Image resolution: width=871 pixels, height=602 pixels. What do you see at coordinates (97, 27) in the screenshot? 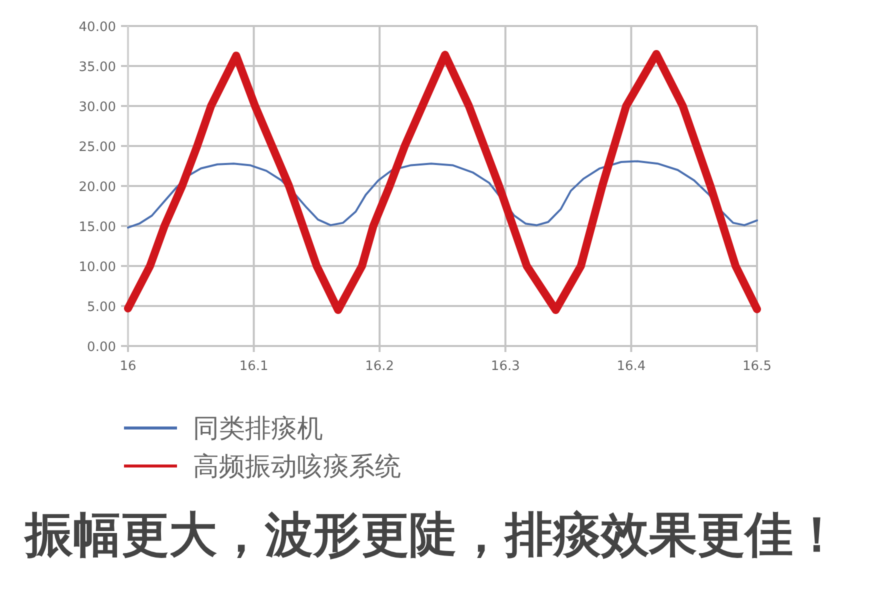
I see `y-tick-label: 40.00` at bounding box center [97, 27].